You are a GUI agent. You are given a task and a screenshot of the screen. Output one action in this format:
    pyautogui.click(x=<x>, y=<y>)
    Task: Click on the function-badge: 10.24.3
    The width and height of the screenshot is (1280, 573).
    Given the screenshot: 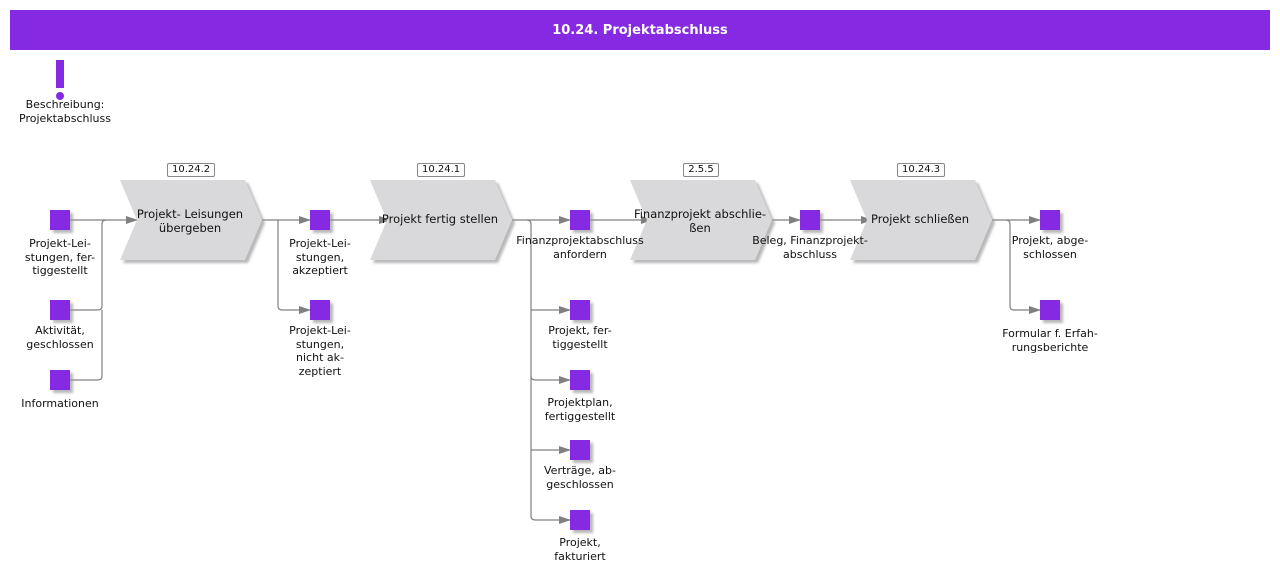 What is the action you would take?
    pyautogui.click(x=921, y=170)
    